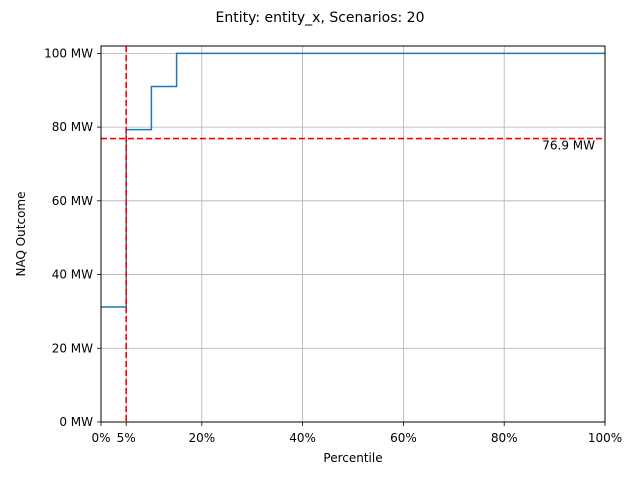 The width and height of the screenshot is (640, 480). I want to click on y-tick-label: 20 MW, so click(72, 348).